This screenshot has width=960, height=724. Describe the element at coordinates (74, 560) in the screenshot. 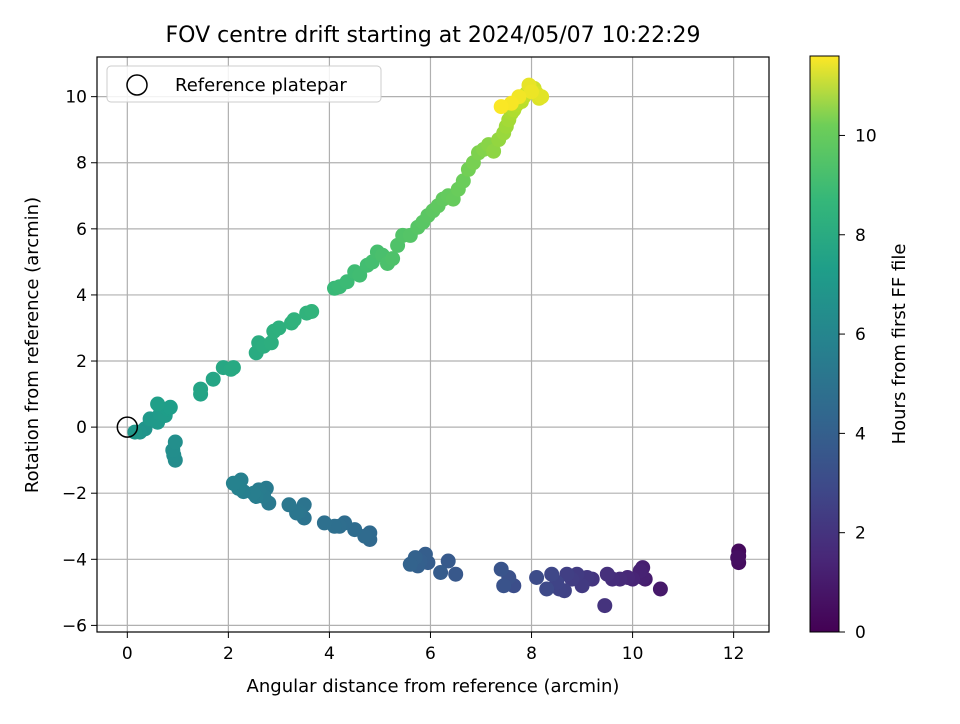

I see `y-tick-label: −4` at that location.